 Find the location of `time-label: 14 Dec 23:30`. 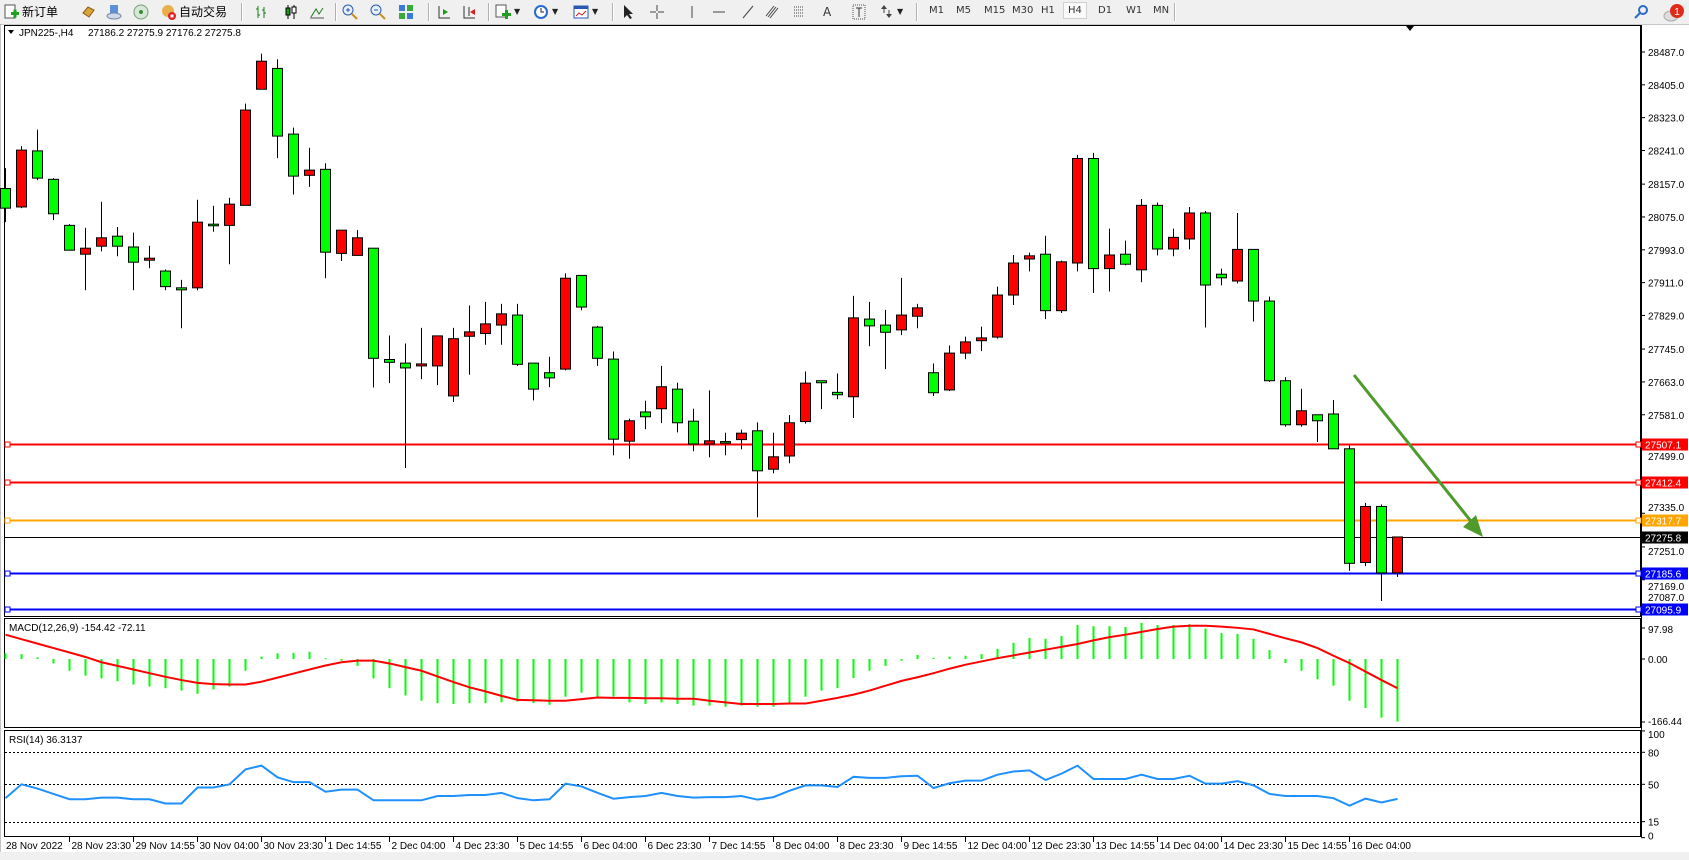

time-label: 14 Dec 23:30 is located at coordinates (1254, 846).